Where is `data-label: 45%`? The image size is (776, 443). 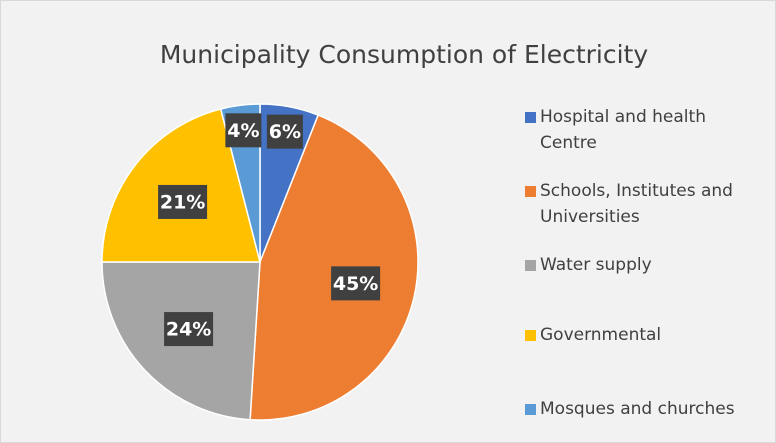 data-label: 45% is located at coordinates (355, 284).